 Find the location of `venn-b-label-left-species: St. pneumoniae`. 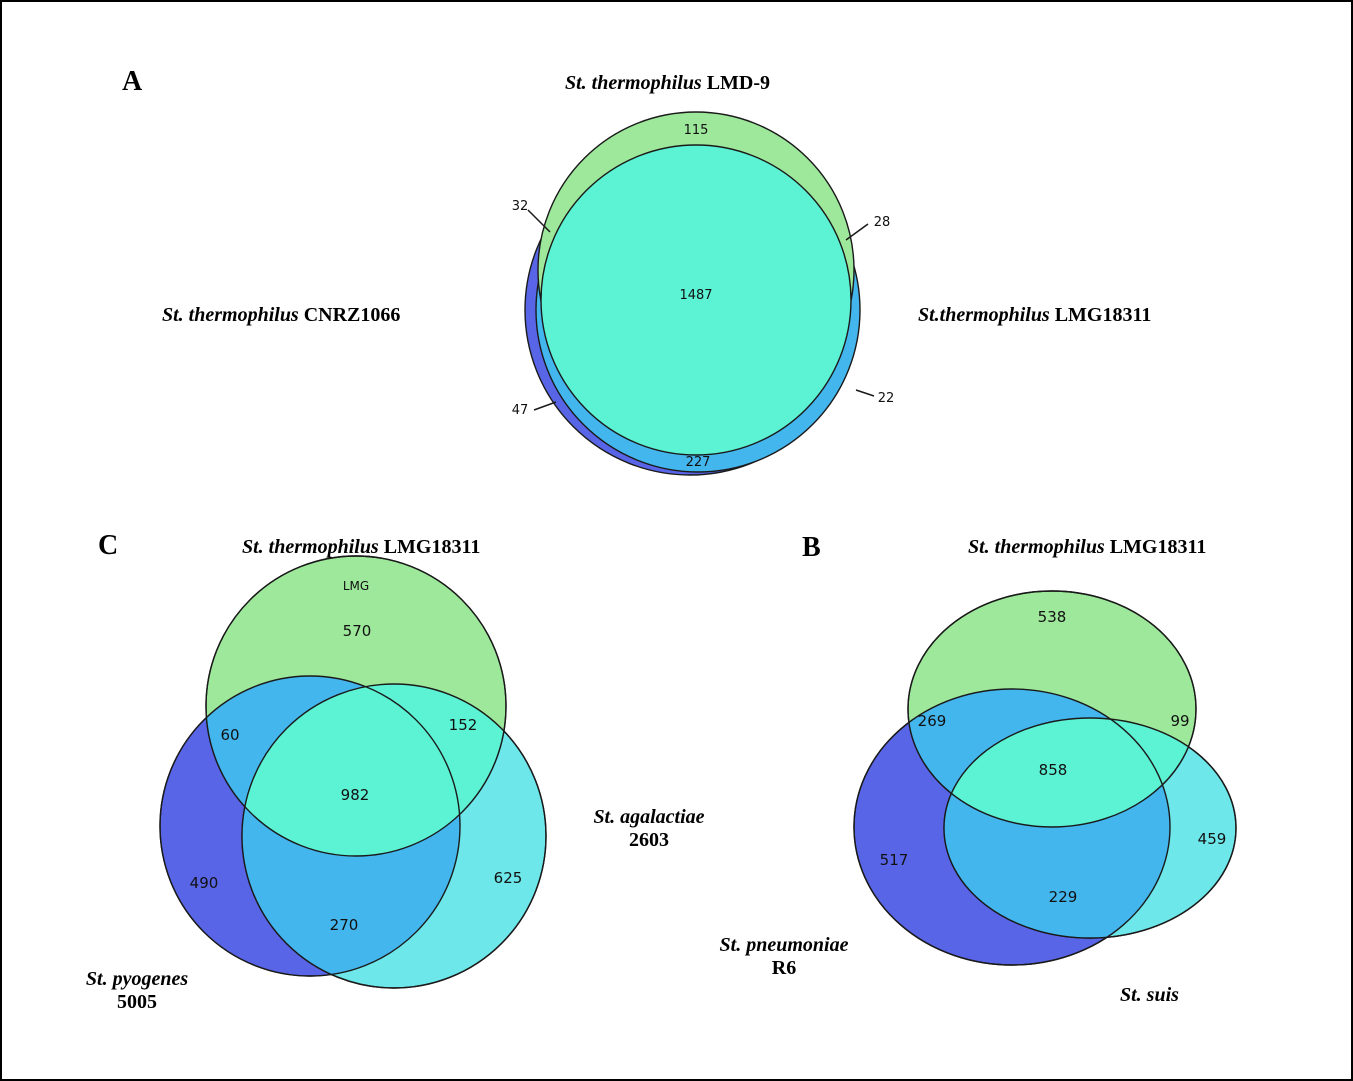

venn-b-label-left-species: St. pneumoniae is located at coordinates (784, 945).